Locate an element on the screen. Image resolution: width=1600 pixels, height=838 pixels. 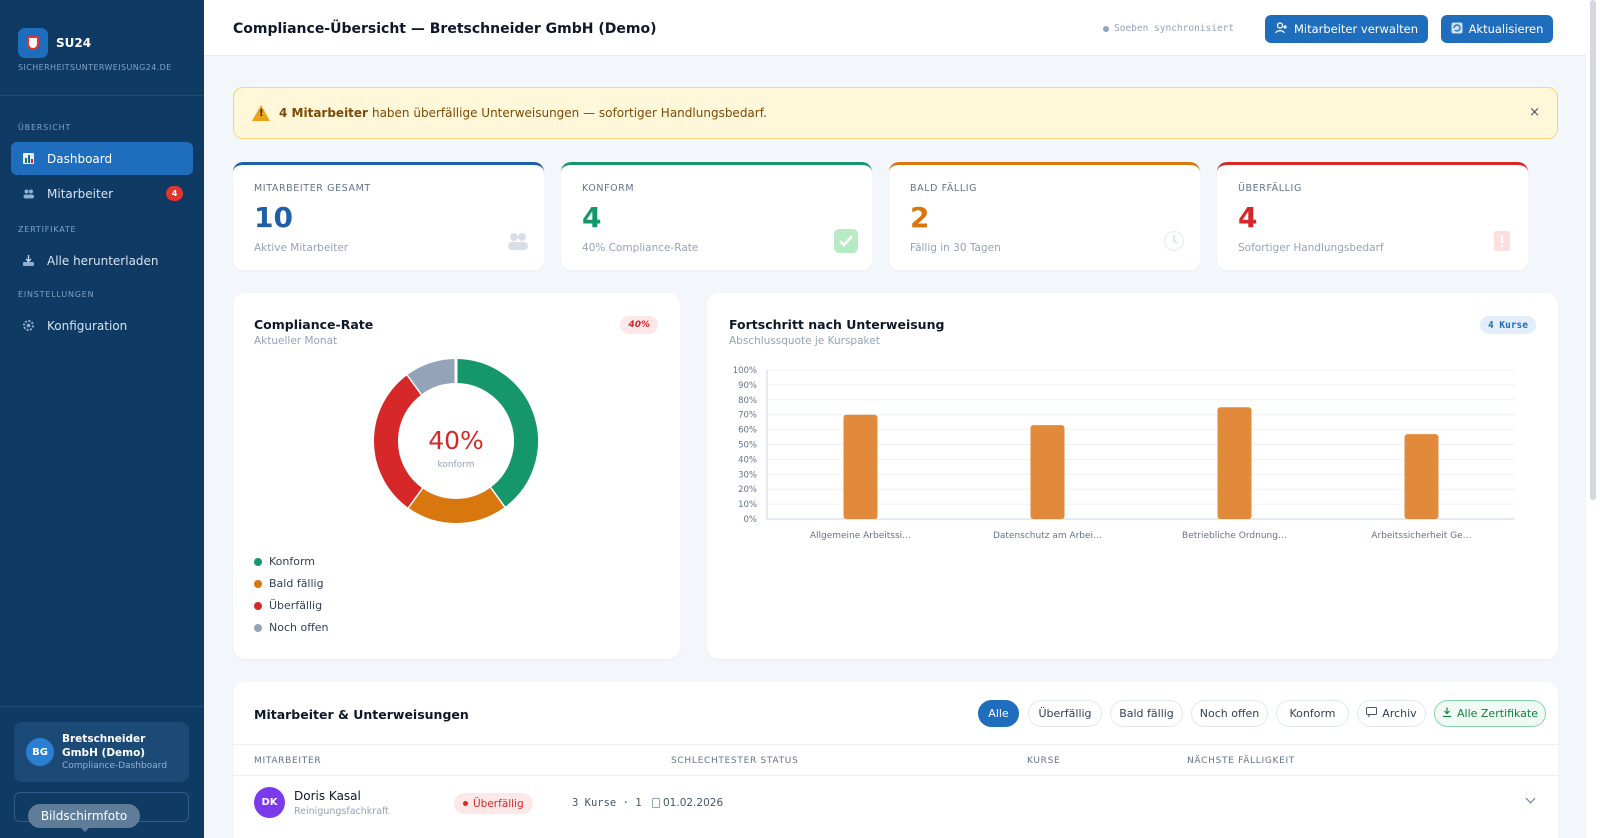
manage-employees-button: Mitarbeiter verwalten is located at coordinates (1346, 29).